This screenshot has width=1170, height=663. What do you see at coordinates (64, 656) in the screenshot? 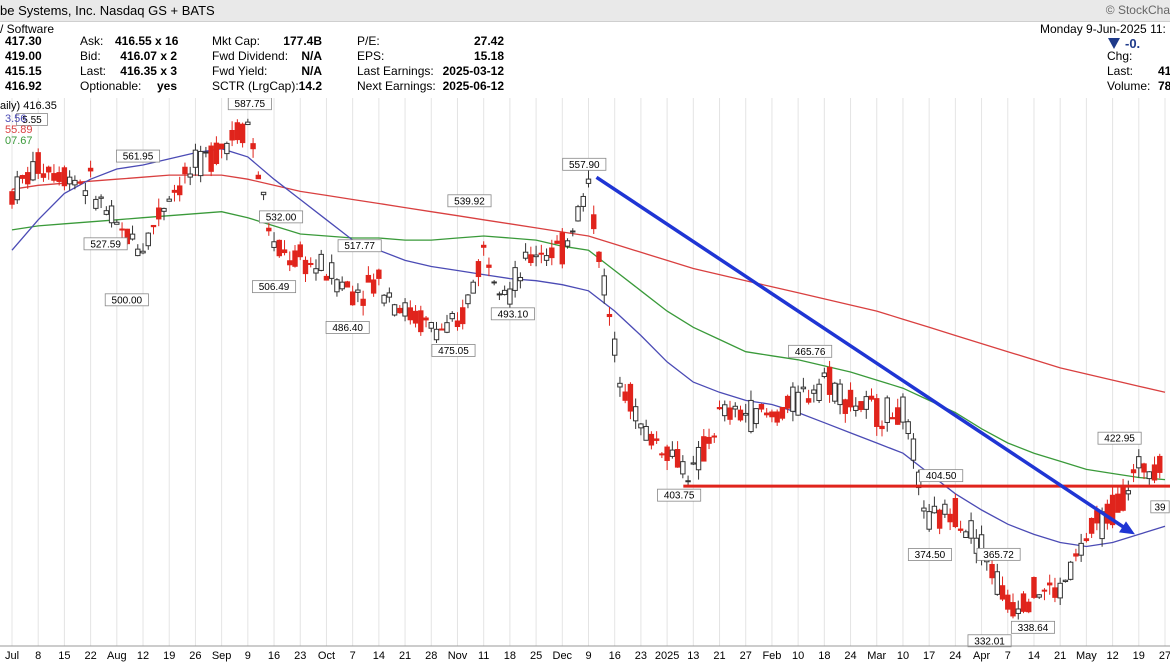
I see `x-tick-label: 15` at bounding box center [64, 656].